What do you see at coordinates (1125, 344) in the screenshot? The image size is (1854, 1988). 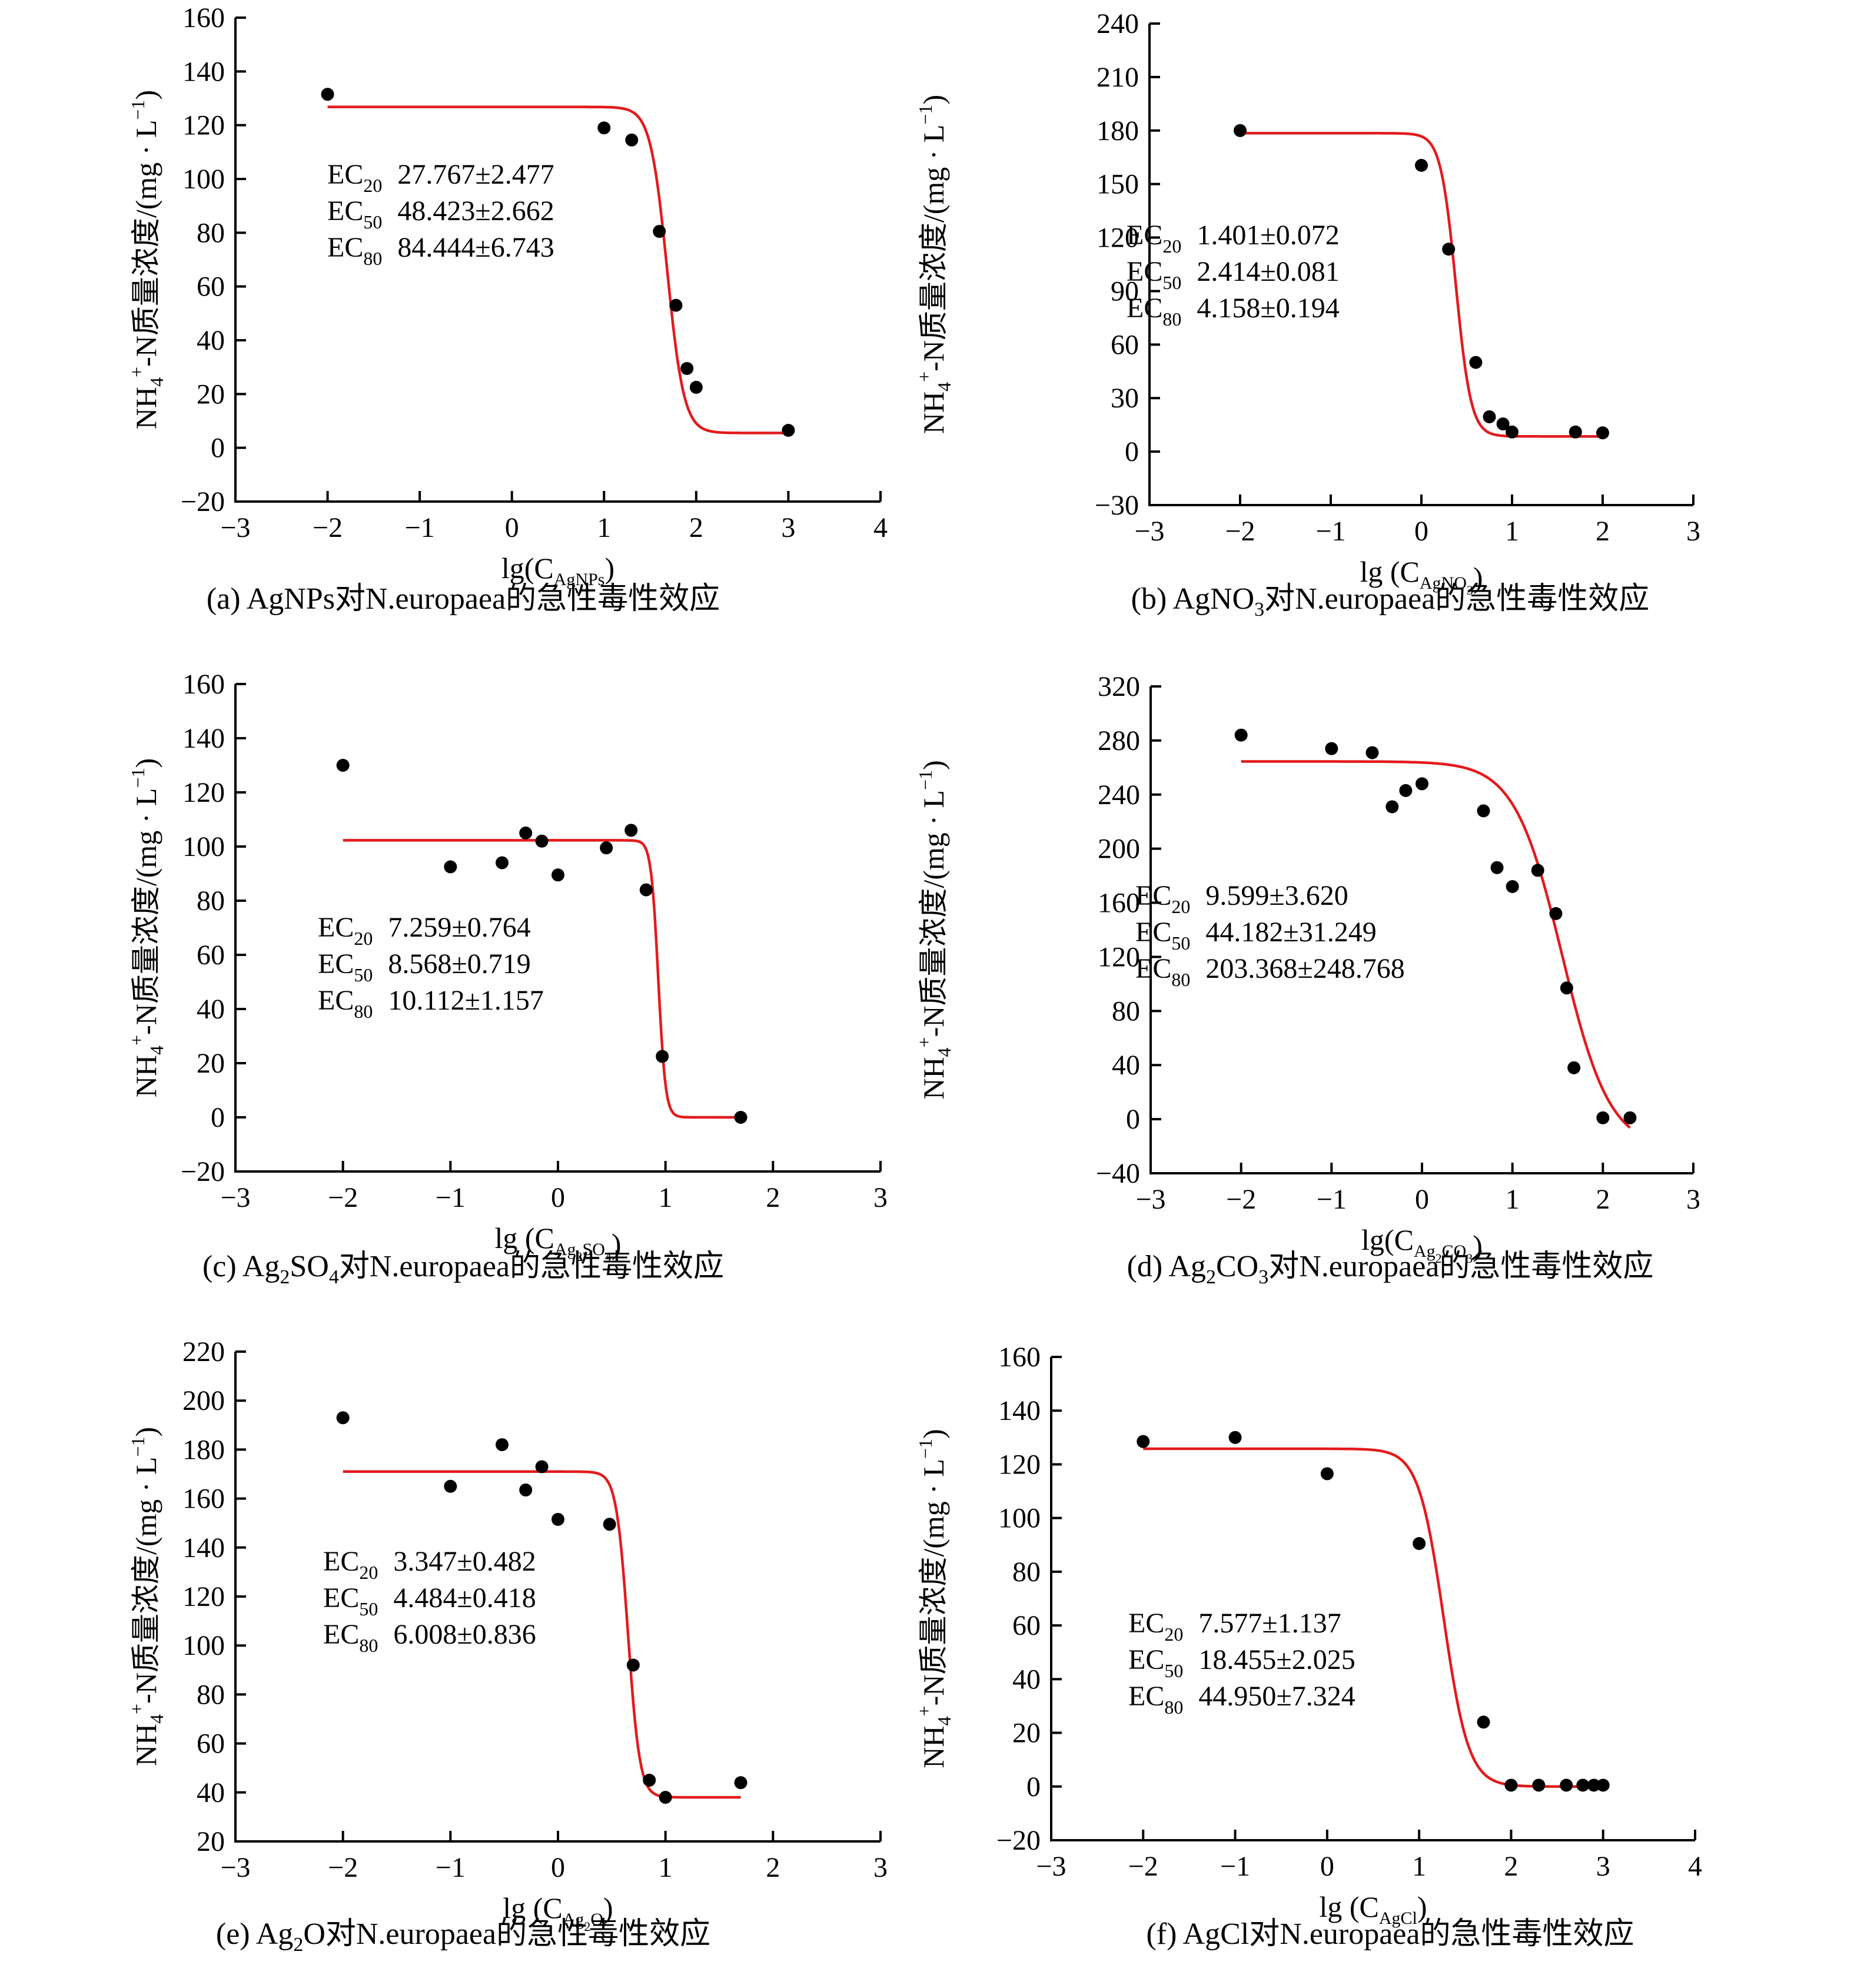 I see `y-tick-label: 60` at bounding box center [1125, 344].